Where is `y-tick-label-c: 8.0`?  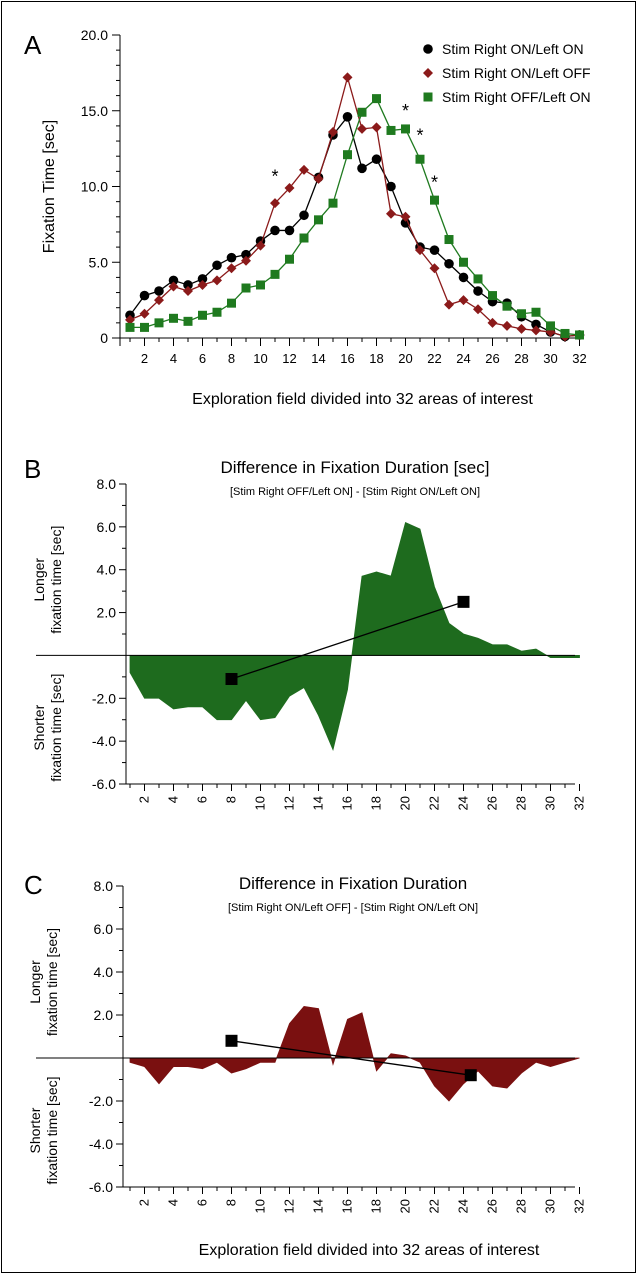 y-tick-label-c: 8.0 is located at coordinates (104, 886).